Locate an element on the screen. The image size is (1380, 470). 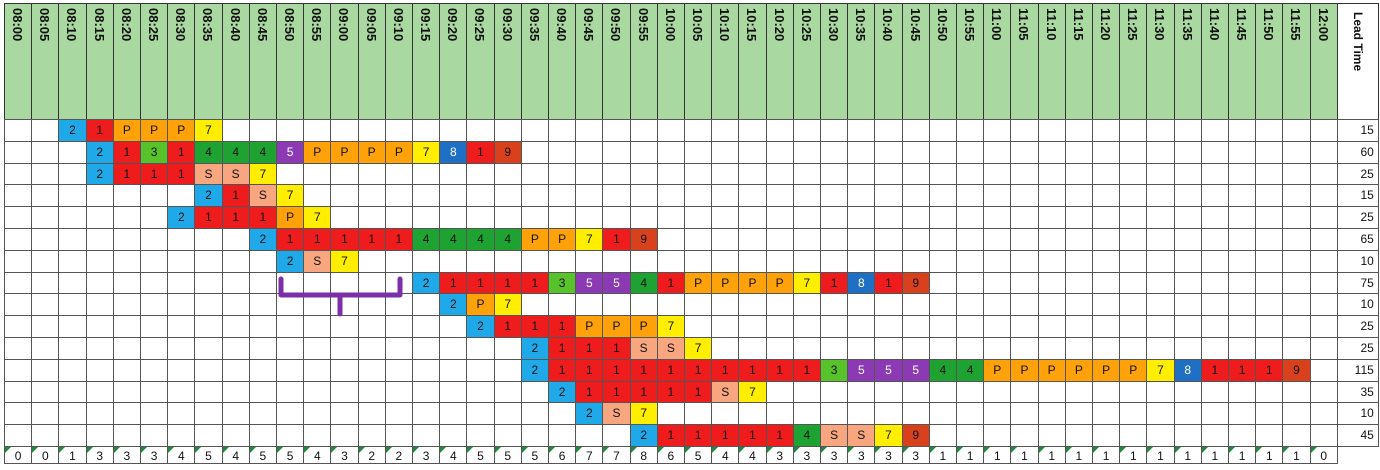
time-header: 10:50 is located at coordinates (942, 61).